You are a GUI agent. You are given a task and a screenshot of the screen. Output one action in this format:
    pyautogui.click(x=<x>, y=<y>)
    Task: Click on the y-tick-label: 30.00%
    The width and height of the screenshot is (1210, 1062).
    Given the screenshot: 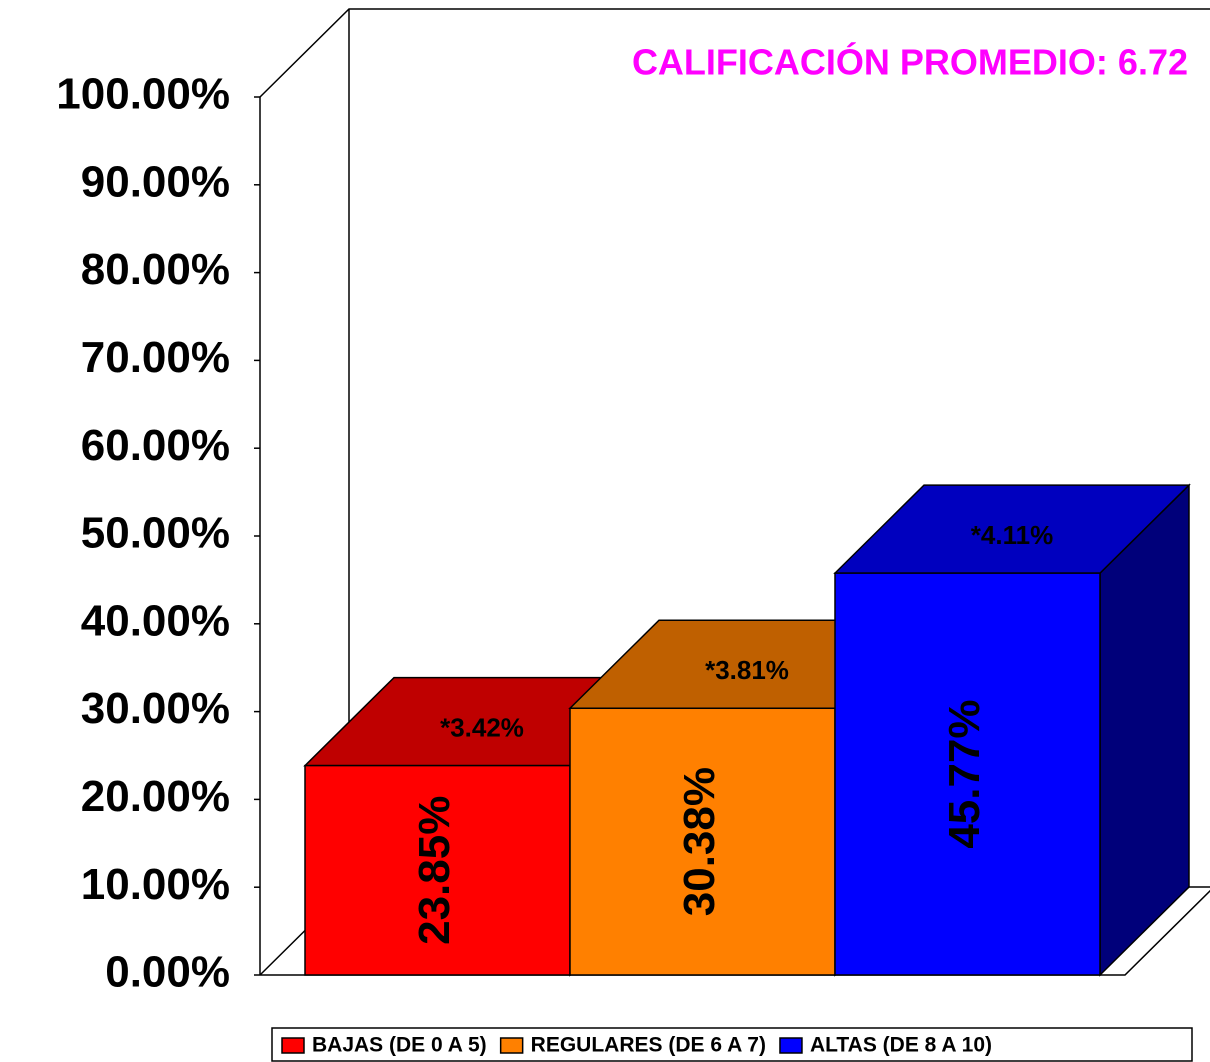 What is the action you would take?
    pyautogui.click(x=155, y=708)
    